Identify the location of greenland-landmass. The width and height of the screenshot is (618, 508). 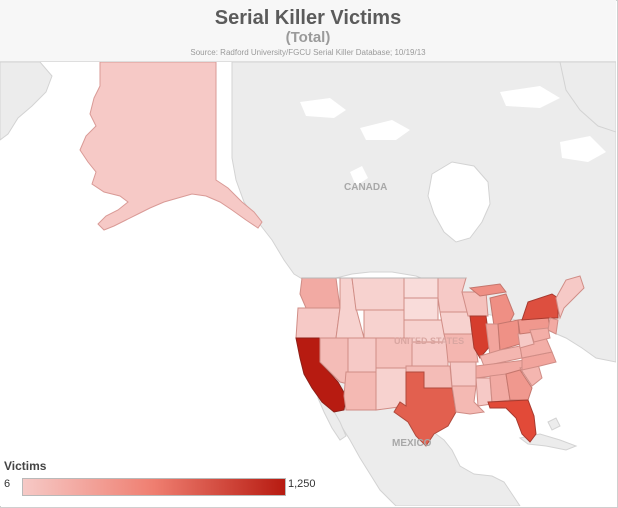
(587, 97).